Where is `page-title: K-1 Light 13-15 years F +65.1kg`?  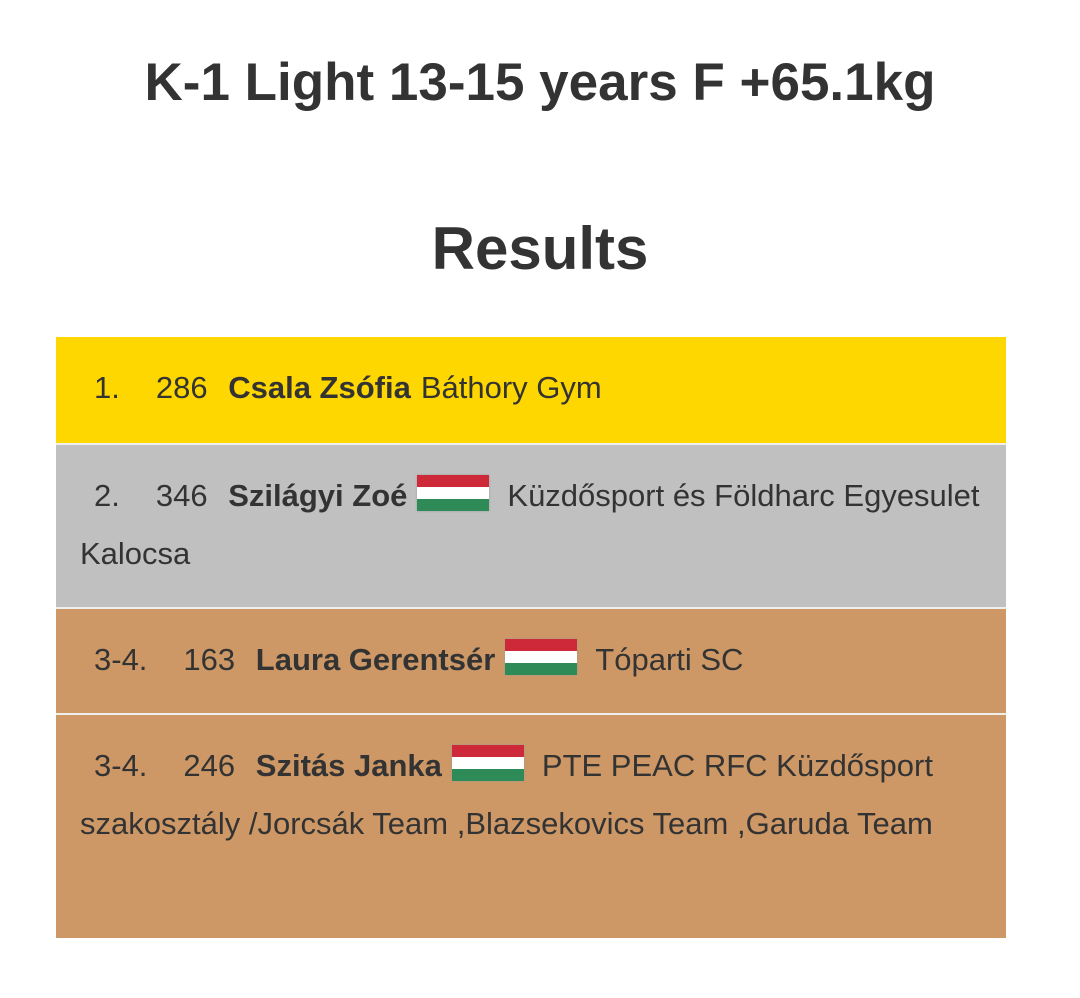 page-title: K-1 Light 13-15 years F +65.1kg is located at coordinates (540, 82).